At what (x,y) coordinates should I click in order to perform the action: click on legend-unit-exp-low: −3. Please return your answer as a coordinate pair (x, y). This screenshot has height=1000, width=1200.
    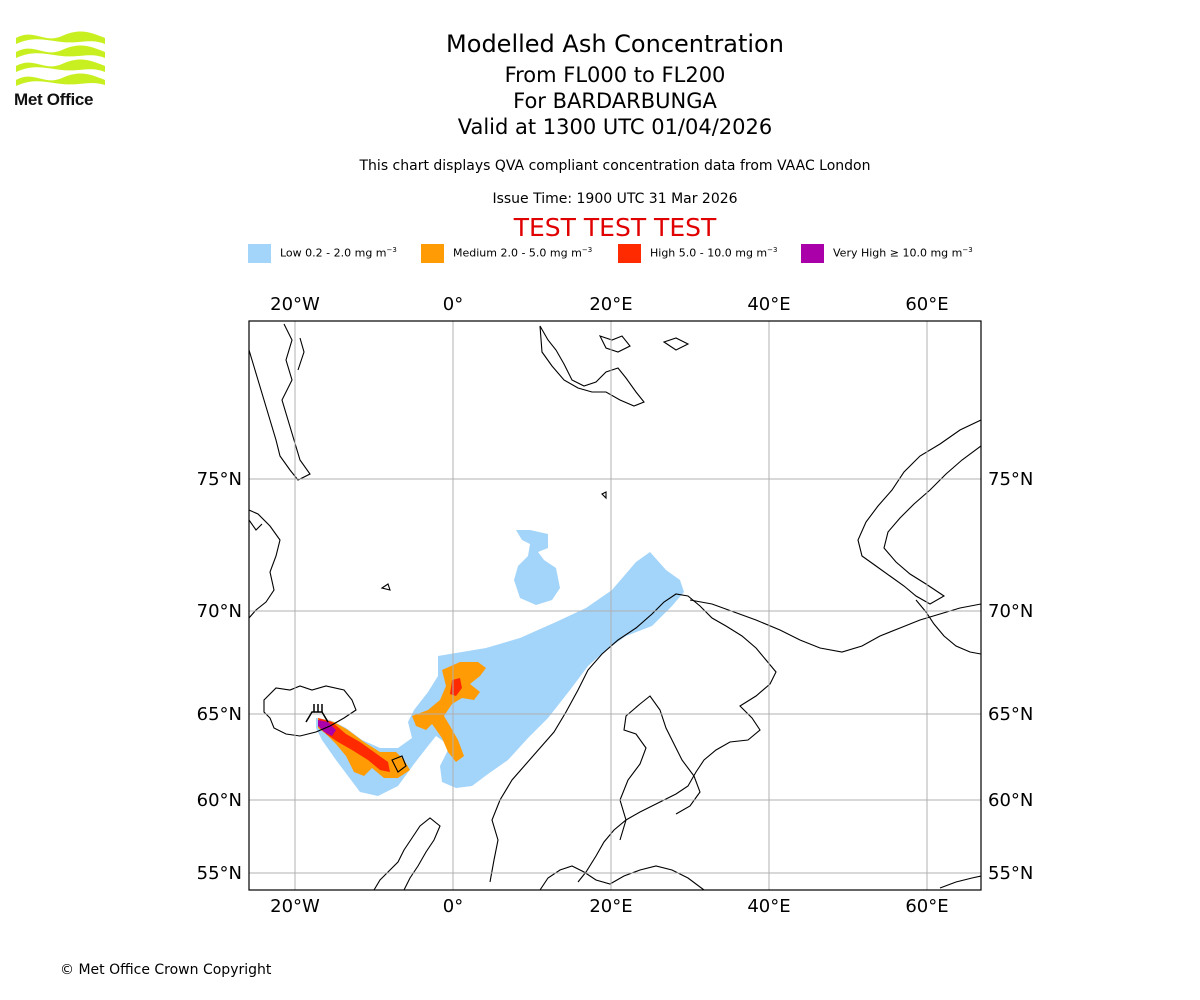
    Looking at the image, I should click on (391, 250).